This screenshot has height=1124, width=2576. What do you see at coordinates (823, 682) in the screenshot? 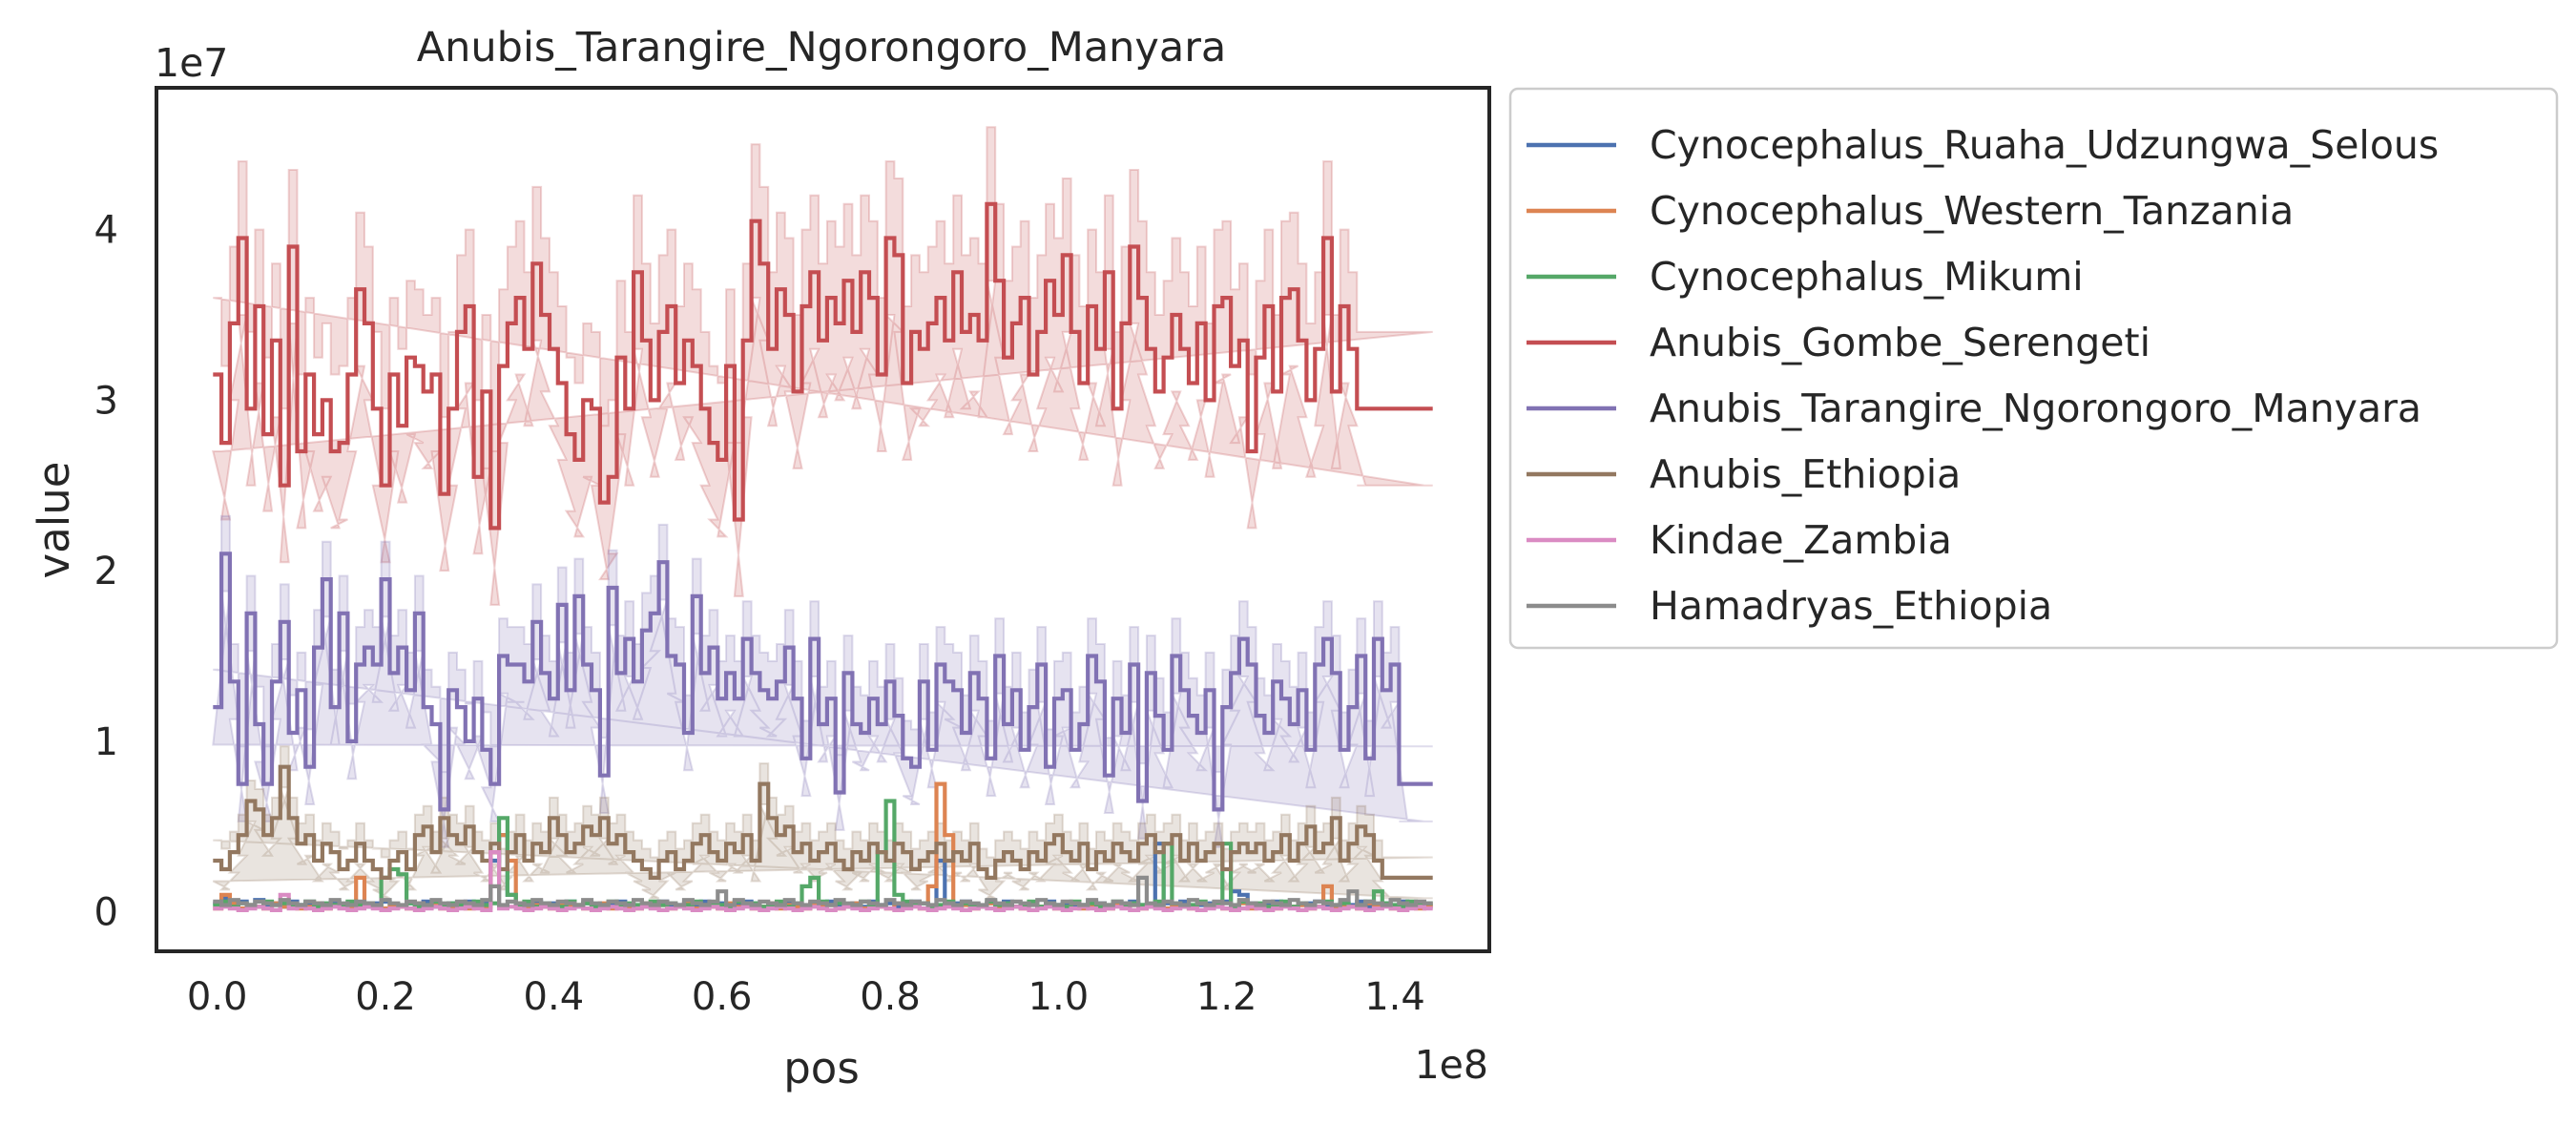
I see `series-line-anubis-tarangire-ngorongoro-manyara` at bounding box center [823, 682].